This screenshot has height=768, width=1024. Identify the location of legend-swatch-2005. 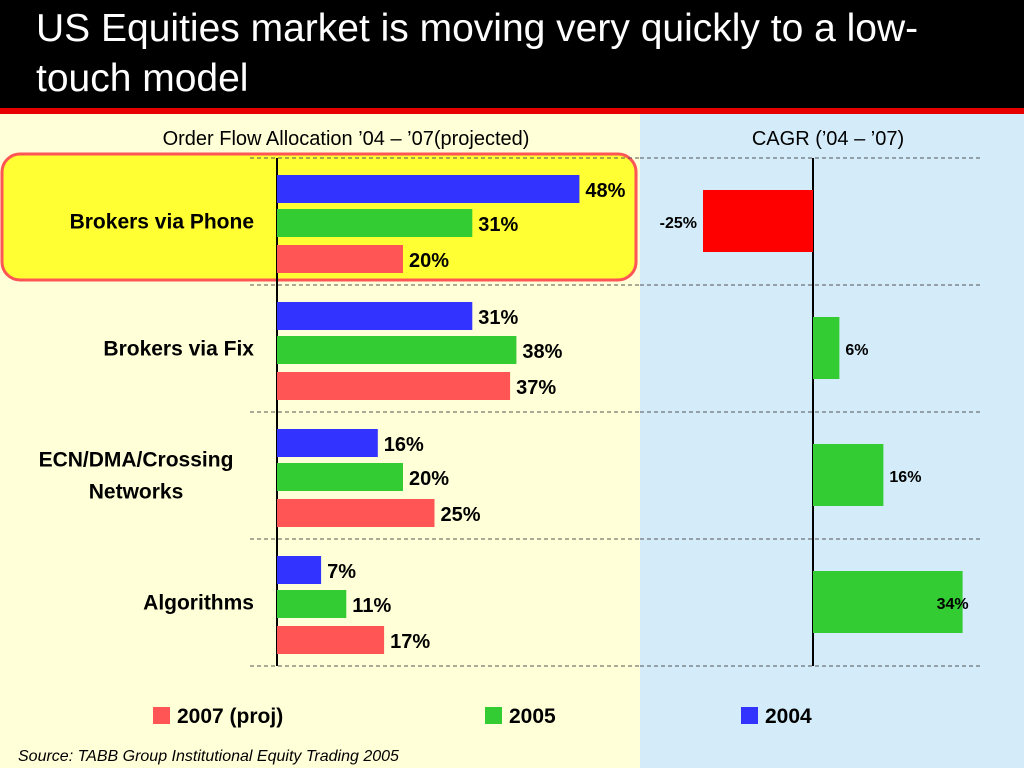
(493, 715).